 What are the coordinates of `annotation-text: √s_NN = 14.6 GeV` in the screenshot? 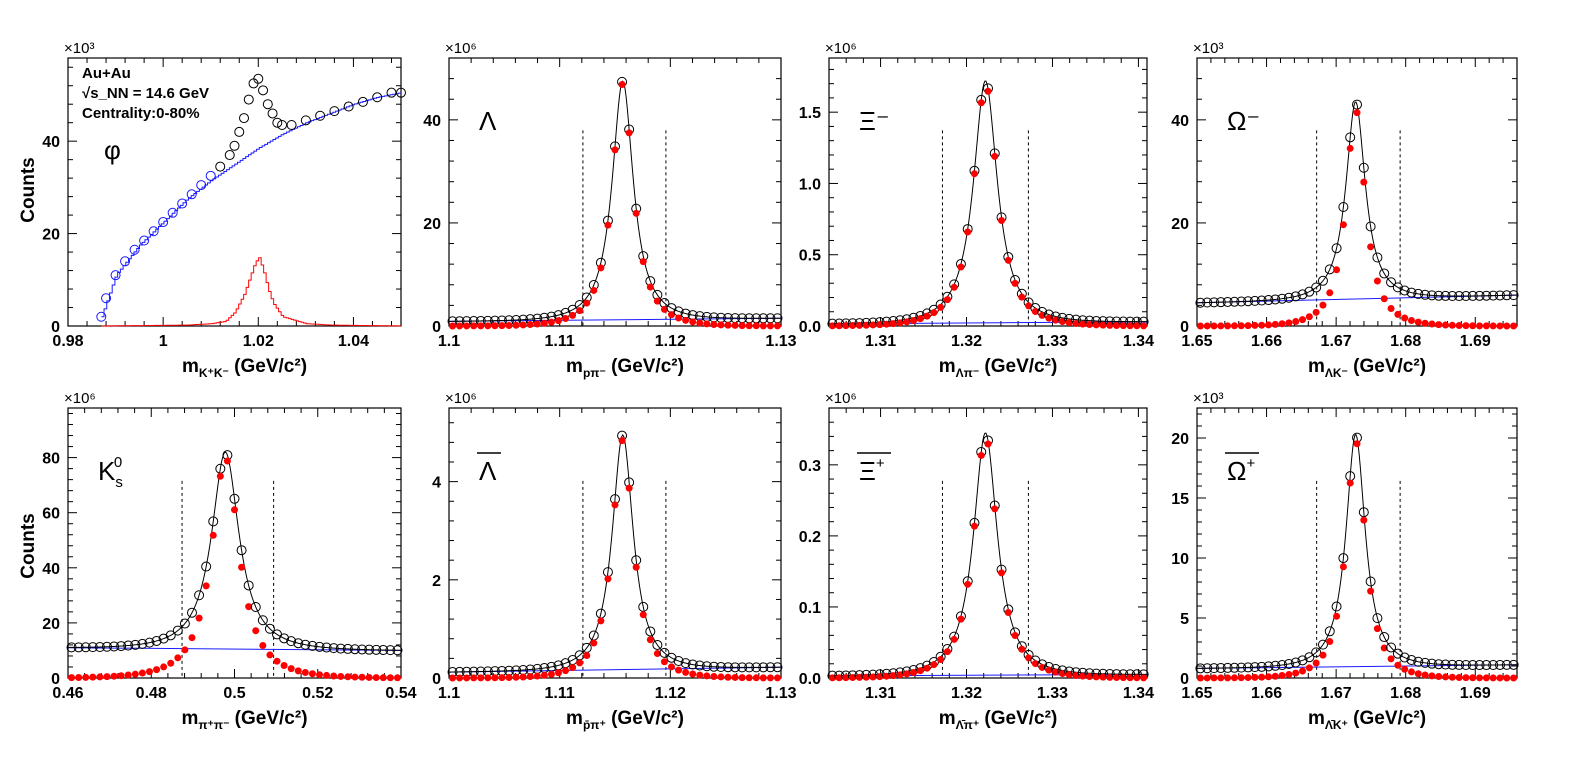 It's located at (145, 93).